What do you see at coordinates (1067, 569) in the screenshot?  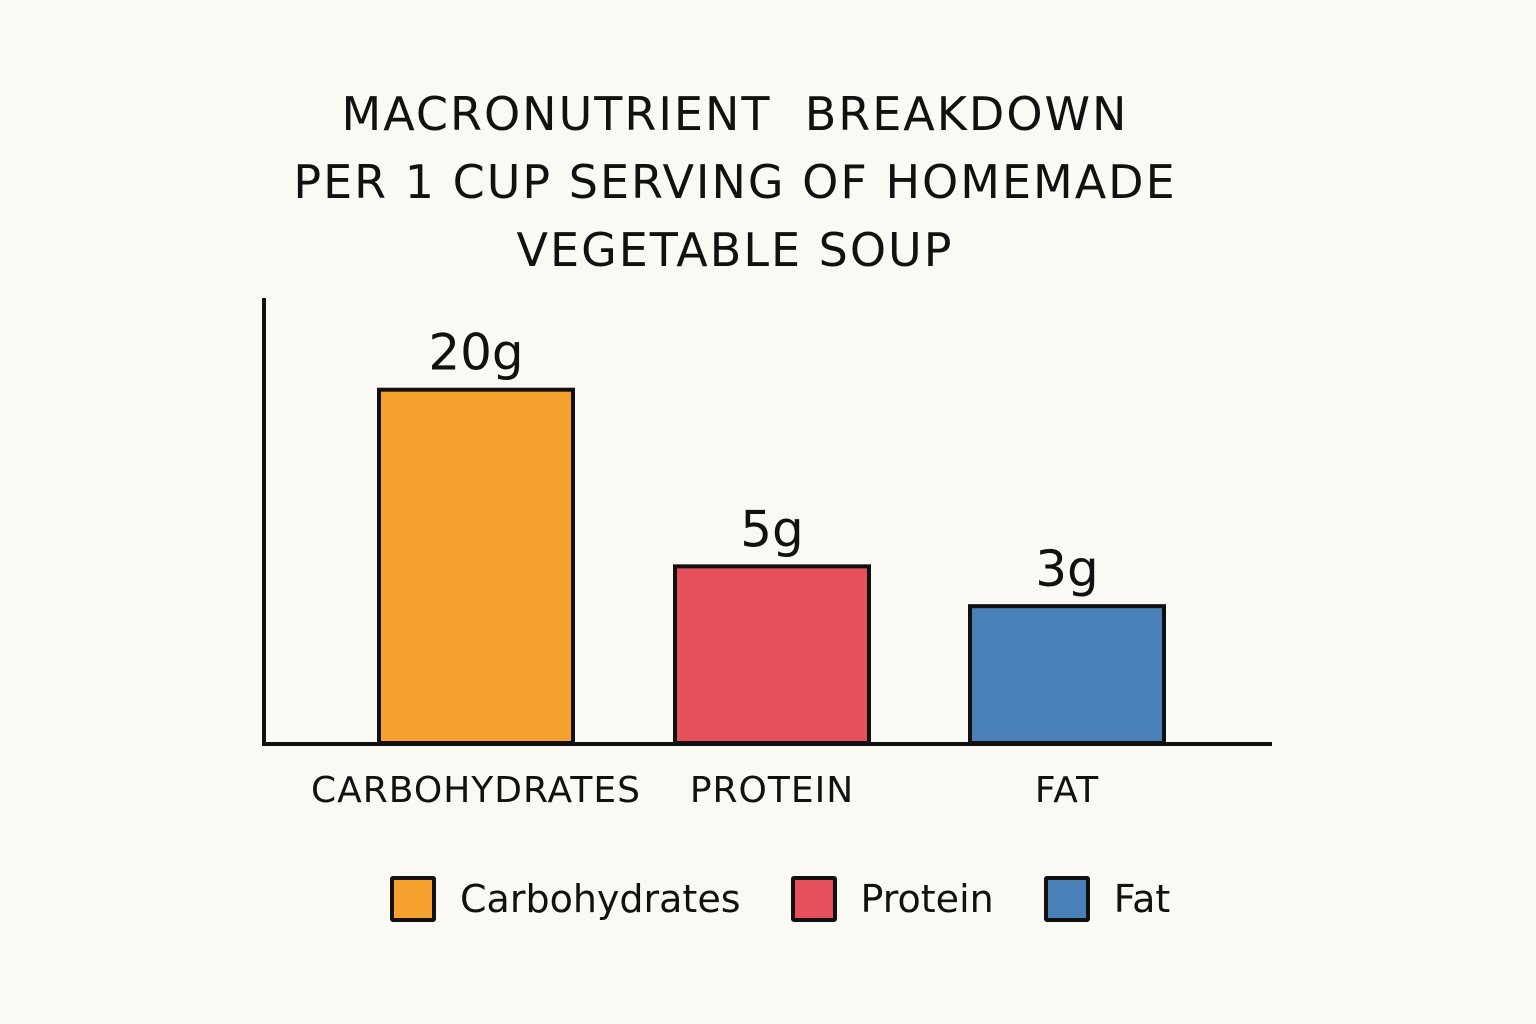 I see `data-label: 3g` at bounding box center [1067, 569].